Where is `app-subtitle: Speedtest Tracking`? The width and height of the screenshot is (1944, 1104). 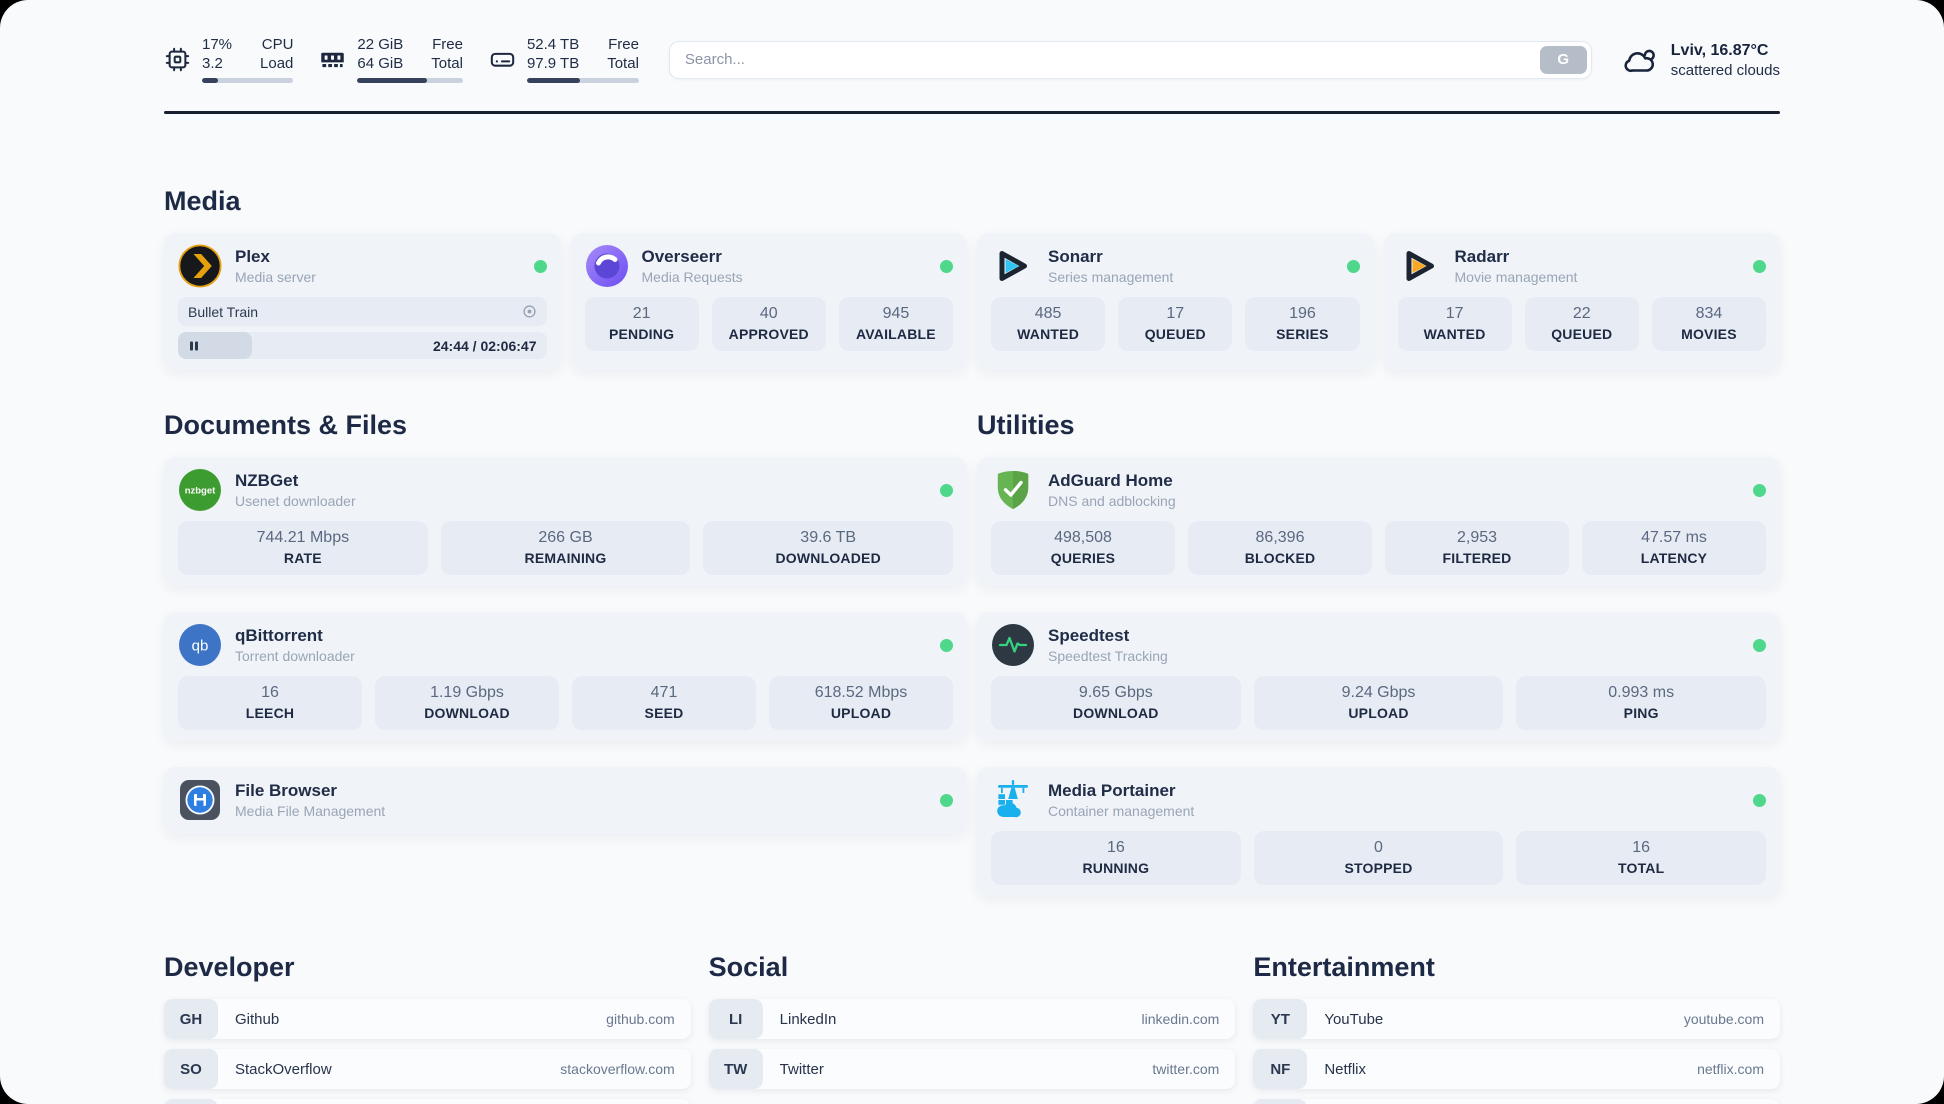
app-subtitle: Speedtest Tracking is located at coordinates (1108, 656).